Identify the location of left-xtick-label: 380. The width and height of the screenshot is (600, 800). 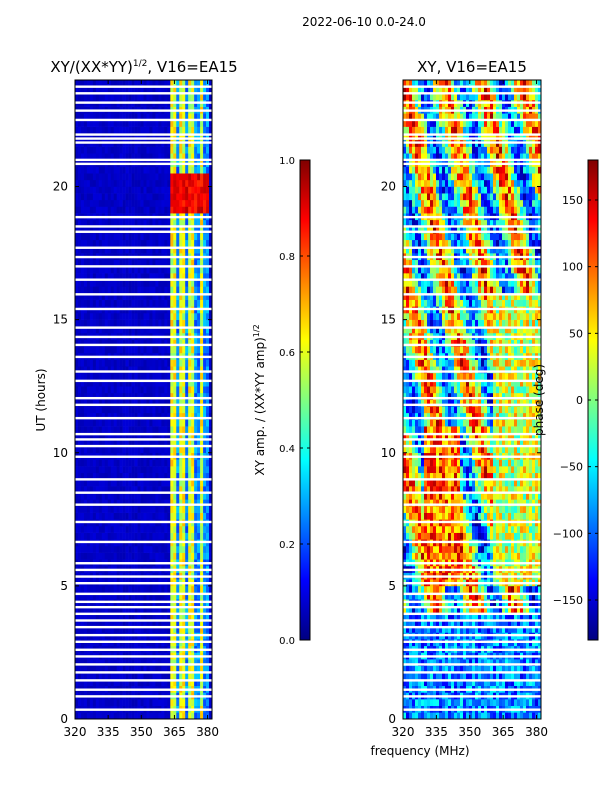
(207, 732).